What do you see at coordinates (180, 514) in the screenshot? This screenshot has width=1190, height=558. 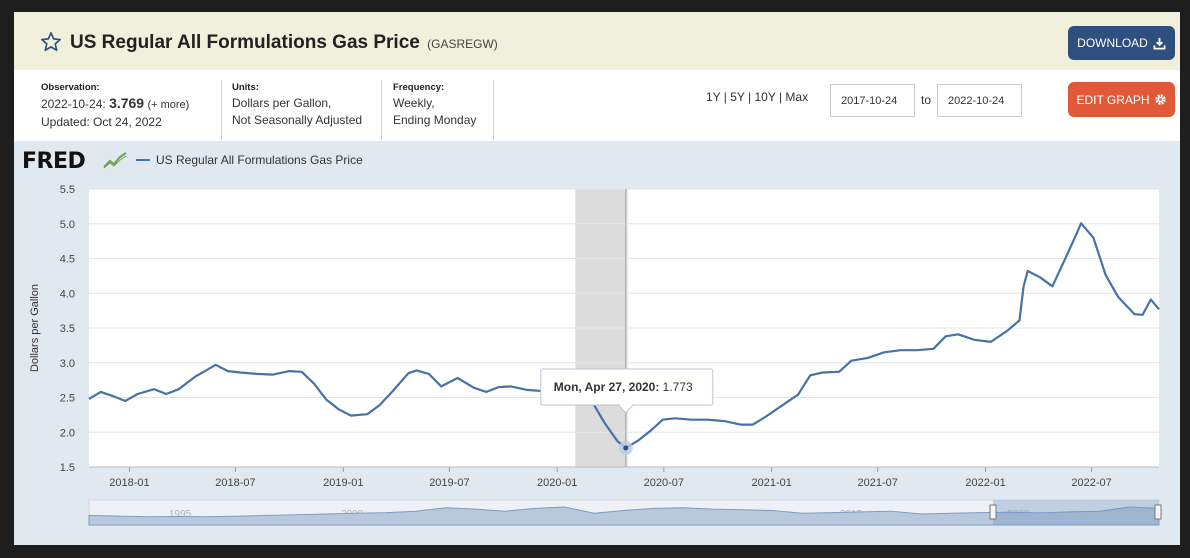 I see `navigator-year-label: 1995` at bounding box center [180, 514].